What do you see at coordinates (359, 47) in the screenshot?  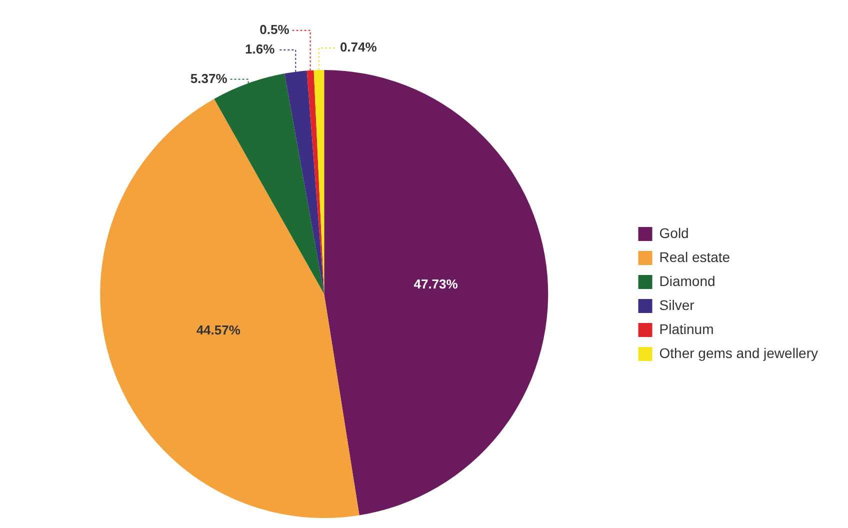 I see `data-label: 0.74%` at bounding box center [359, 47].